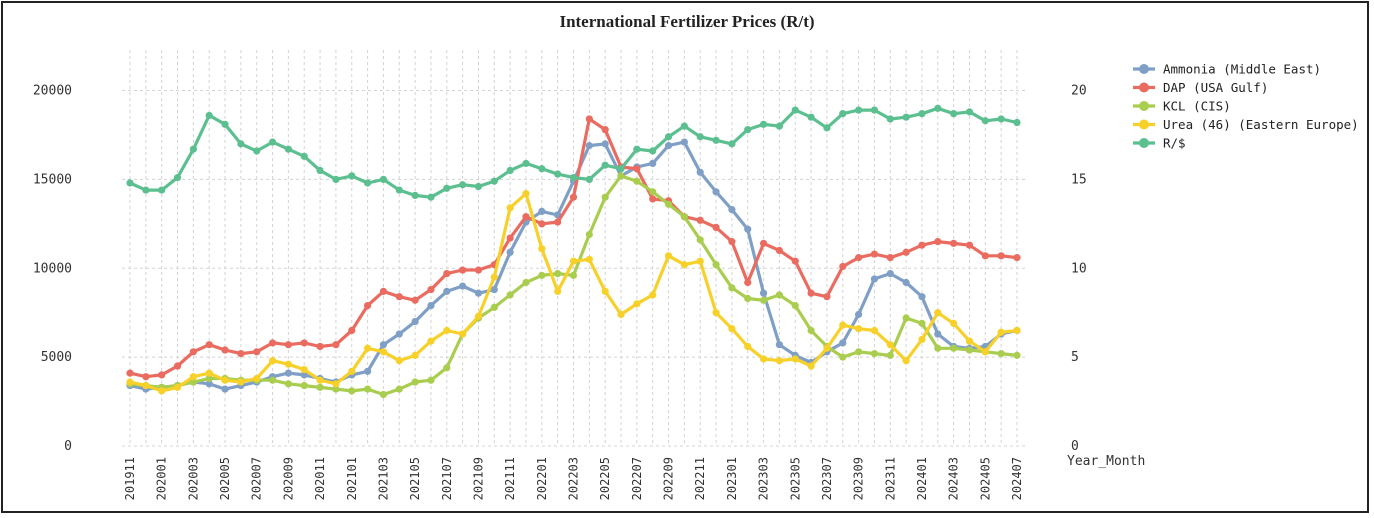  What do you see at coordinates (1242, 69) in the screenshot?
I see `legend-label: Ammonia (Middle East)` at bounding box center [1242, 69].